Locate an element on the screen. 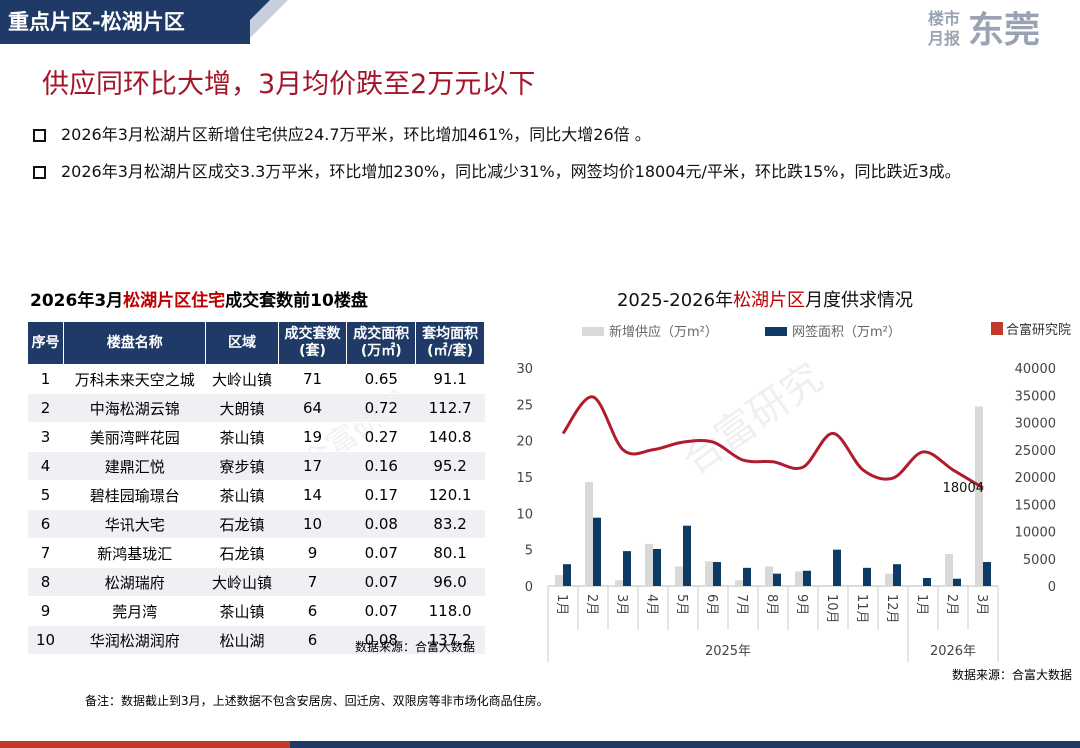 This screenshot has height=748, width=1080. chart-title: 2025-2026年松湖片区月度供求情况 is located at coordinates (765, 300).